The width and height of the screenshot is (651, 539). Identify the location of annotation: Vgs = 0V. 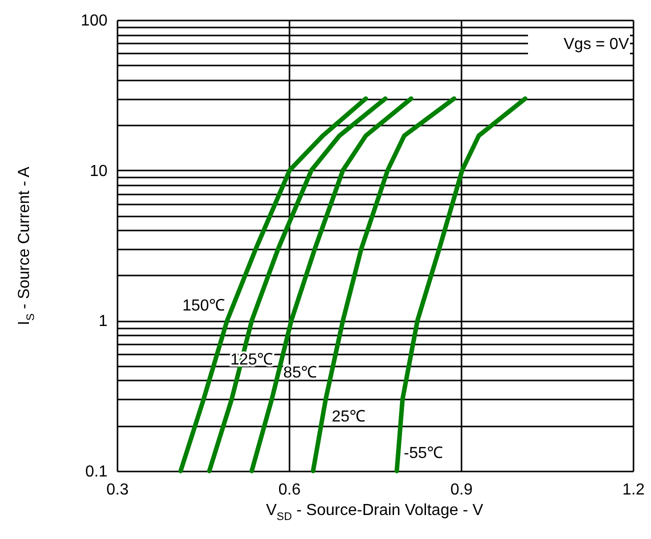
(597, 44).